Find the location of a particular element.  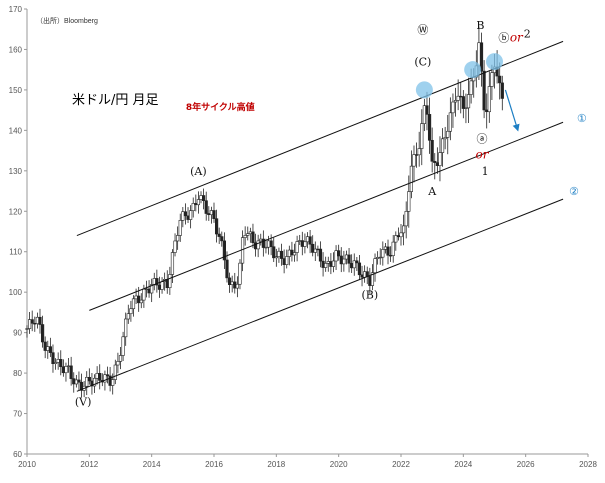

highlight-circles is located at coordinates (459, 76).